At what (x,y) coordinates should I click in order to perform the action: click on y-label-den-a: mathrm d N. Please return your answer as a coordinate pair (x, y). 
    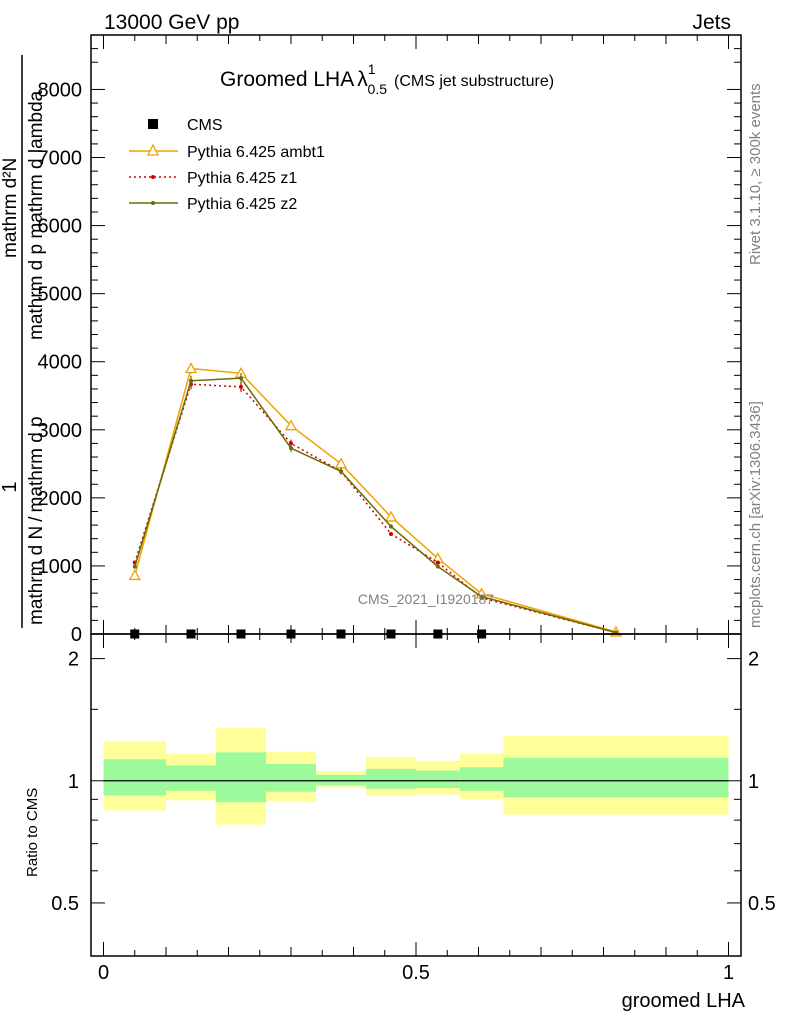
    Looking at the image, I should click on (36, 575).